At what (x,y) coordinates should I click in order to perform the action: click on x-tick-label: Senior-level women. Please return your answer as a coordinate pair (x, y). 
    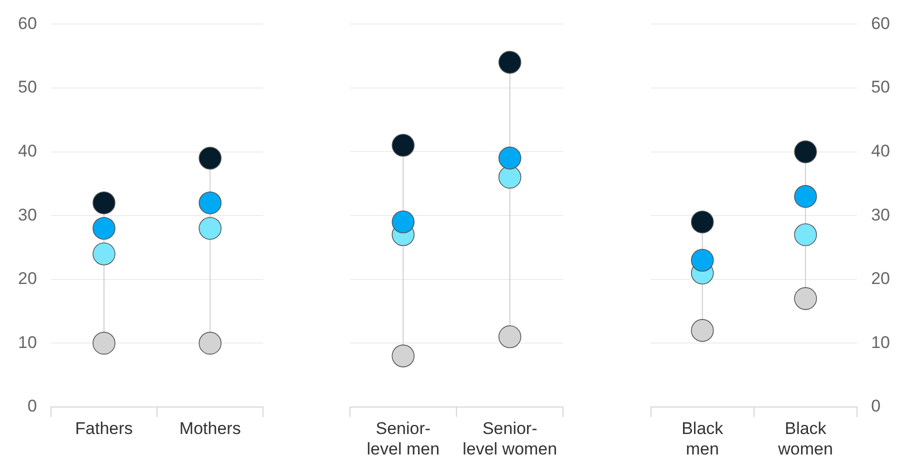
    Looking at the image, I should click on (510, 438).